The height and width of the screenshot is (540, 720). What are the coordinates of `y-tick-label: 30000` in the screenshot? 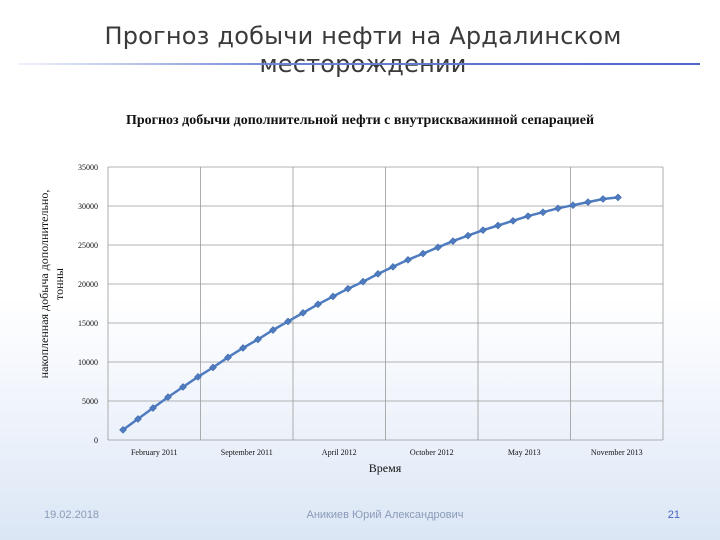 It's located at (88, 206).